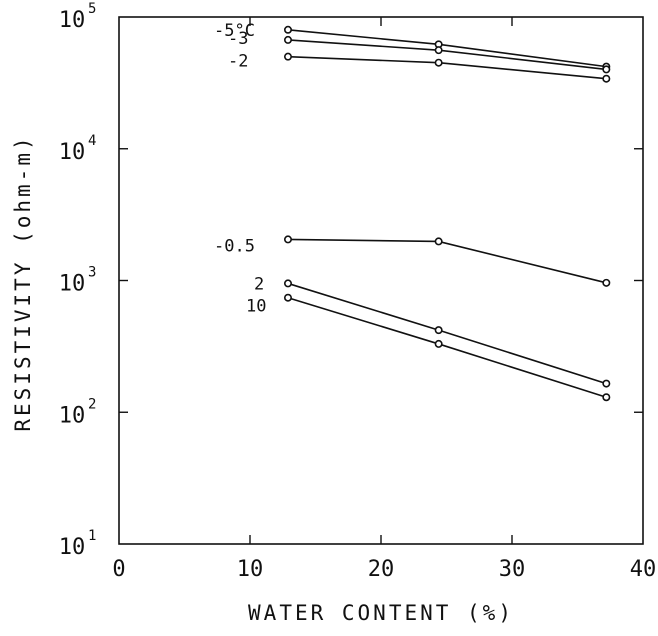 This screenshot has height=636, width=658. I want to click on series-label: 2, so click(259, 284).